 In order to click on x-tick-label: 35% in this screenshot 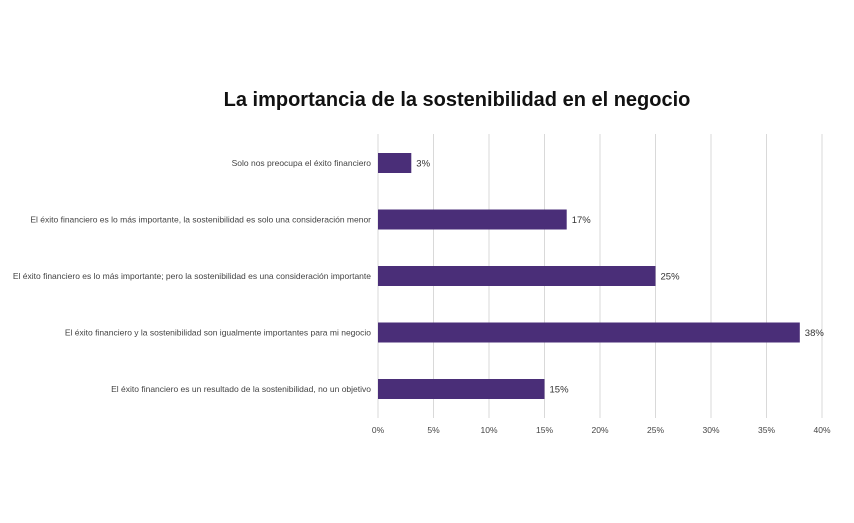, I will do `click(766, 430)`.